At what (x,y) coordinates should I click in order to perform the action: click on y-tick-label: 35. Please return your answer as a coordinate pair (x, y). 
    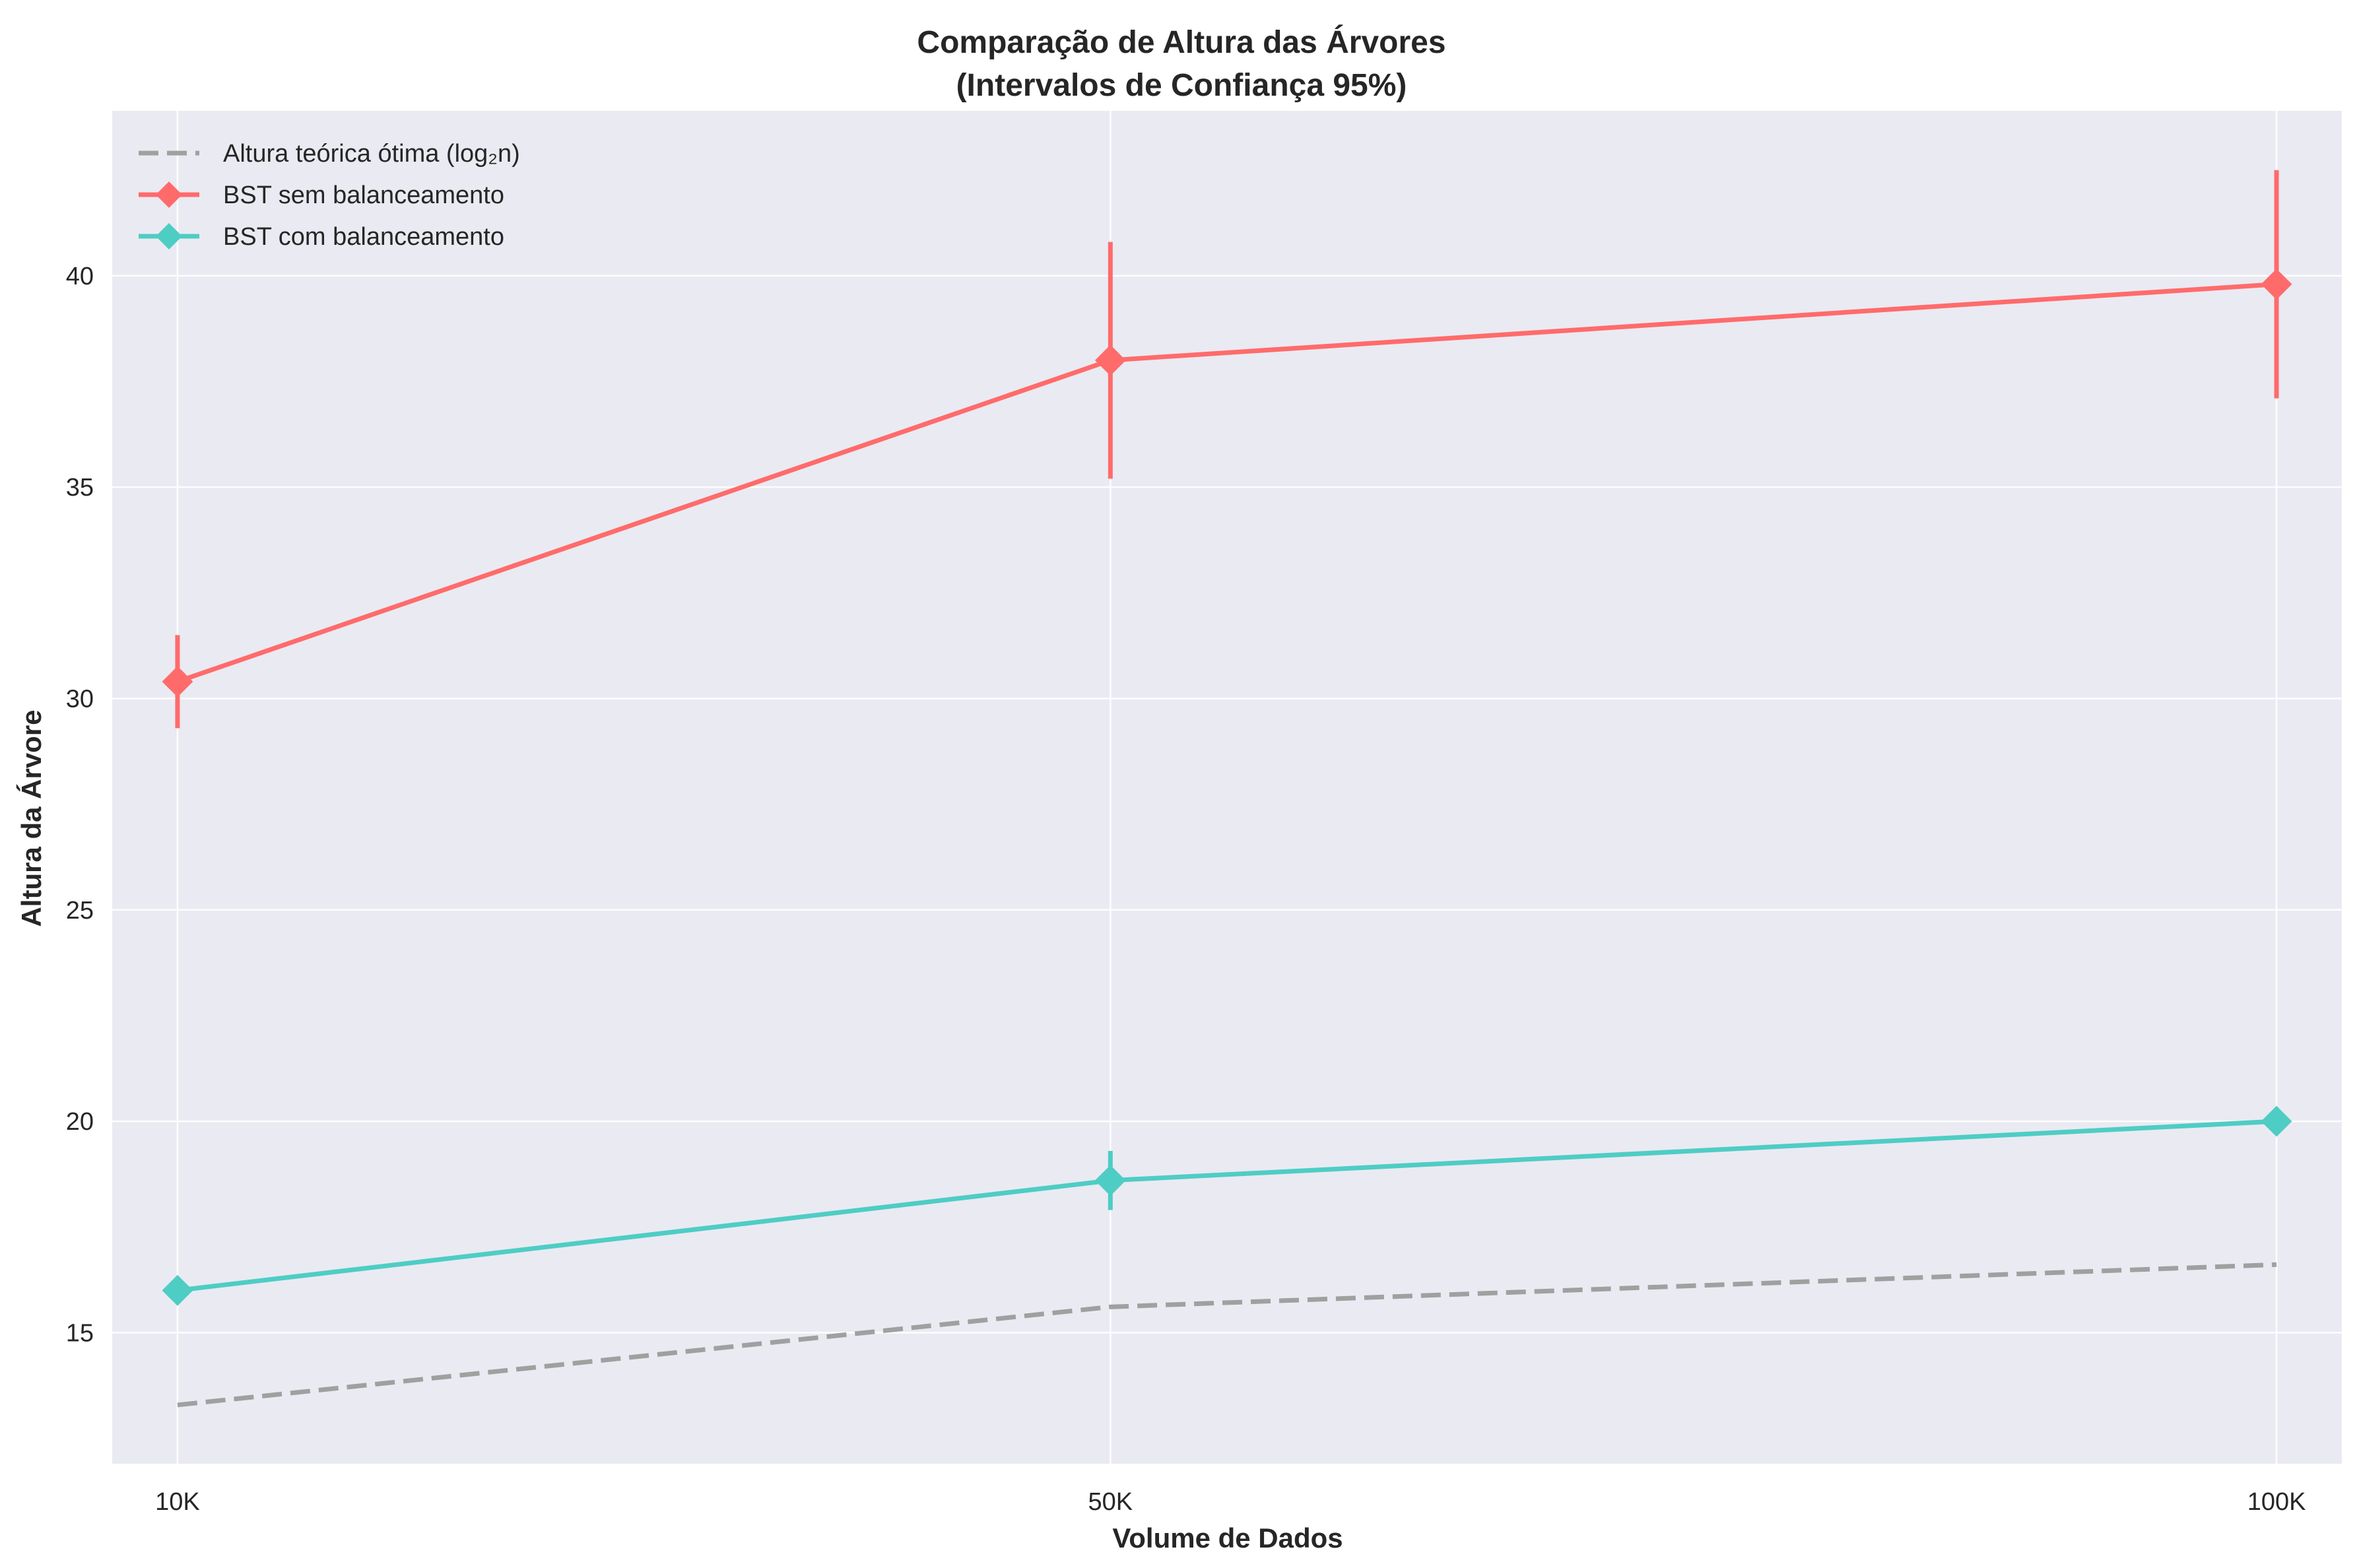
    Looking at the image, I should click on (80, 488).